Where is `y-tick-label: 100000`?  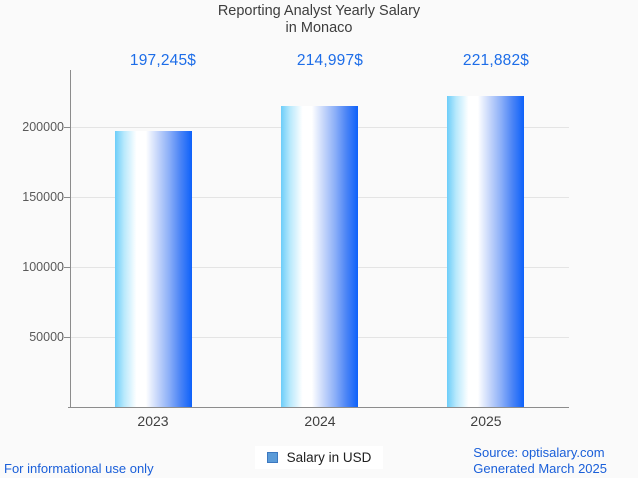
y-tick-label: 100000 is located at coordinates (43, 267).